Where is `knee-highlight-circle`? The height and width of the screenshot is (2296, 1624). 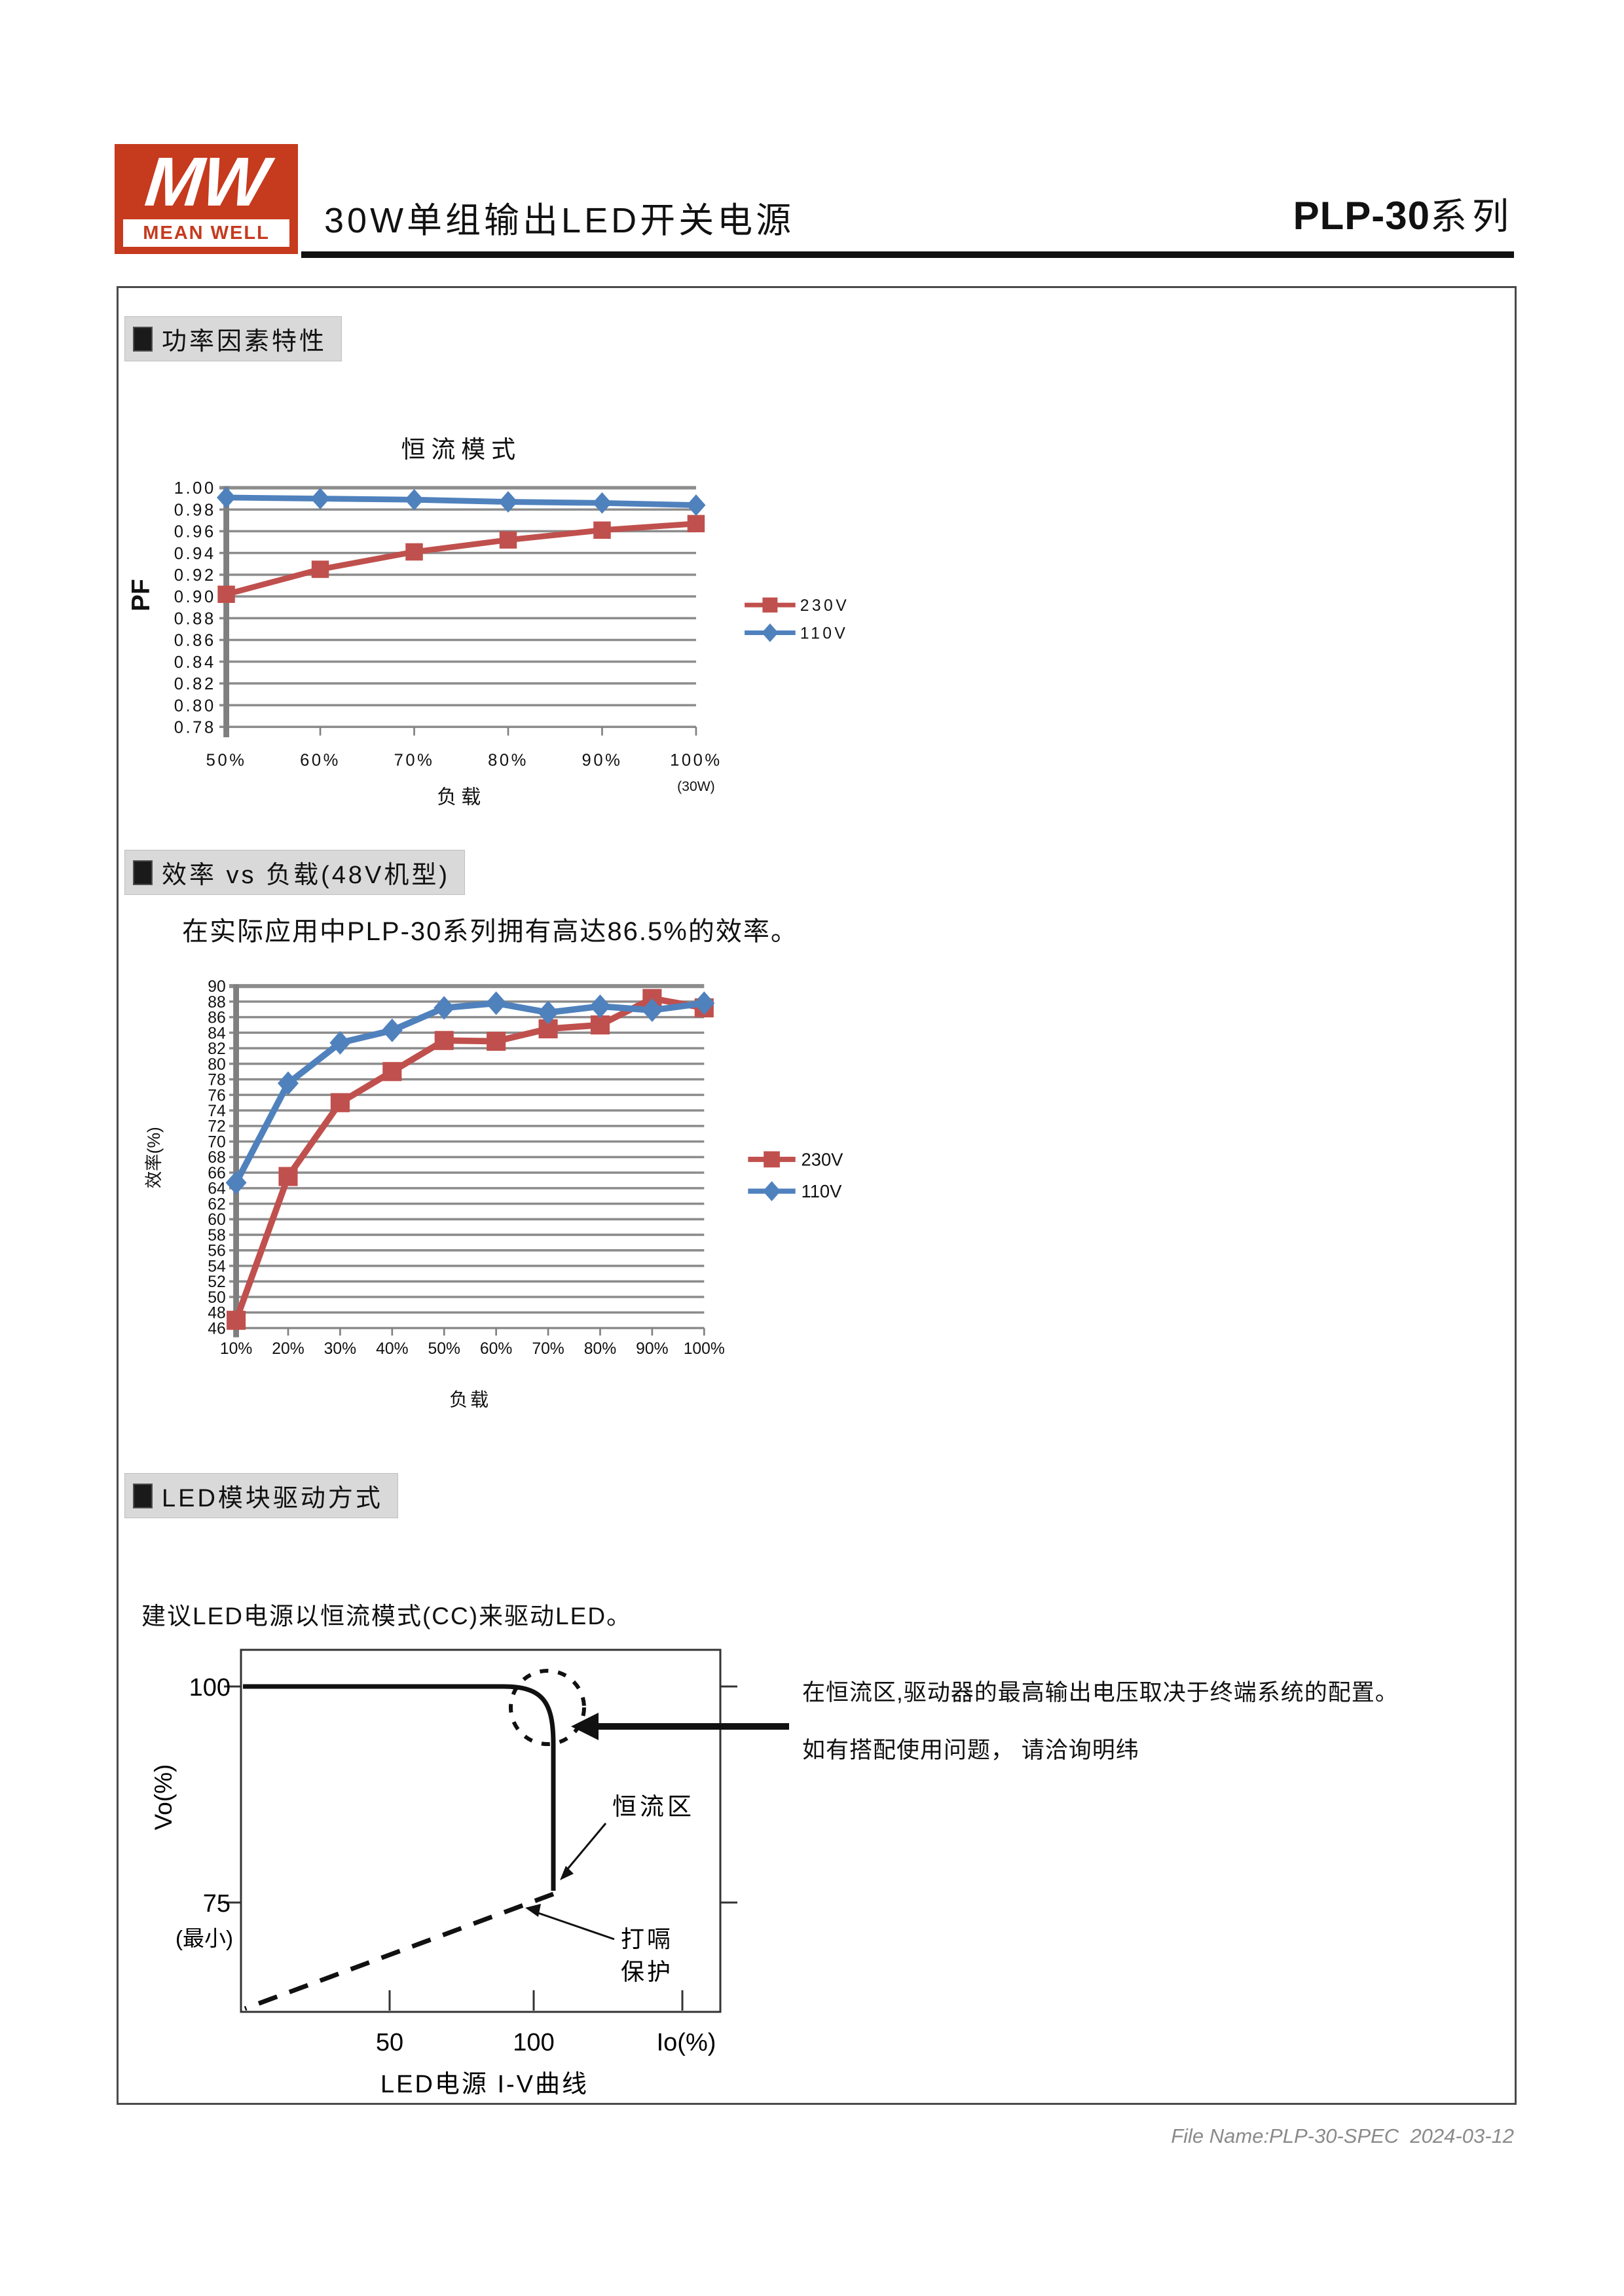 knee-highlight-circle is located at coordinates (547, 1707).